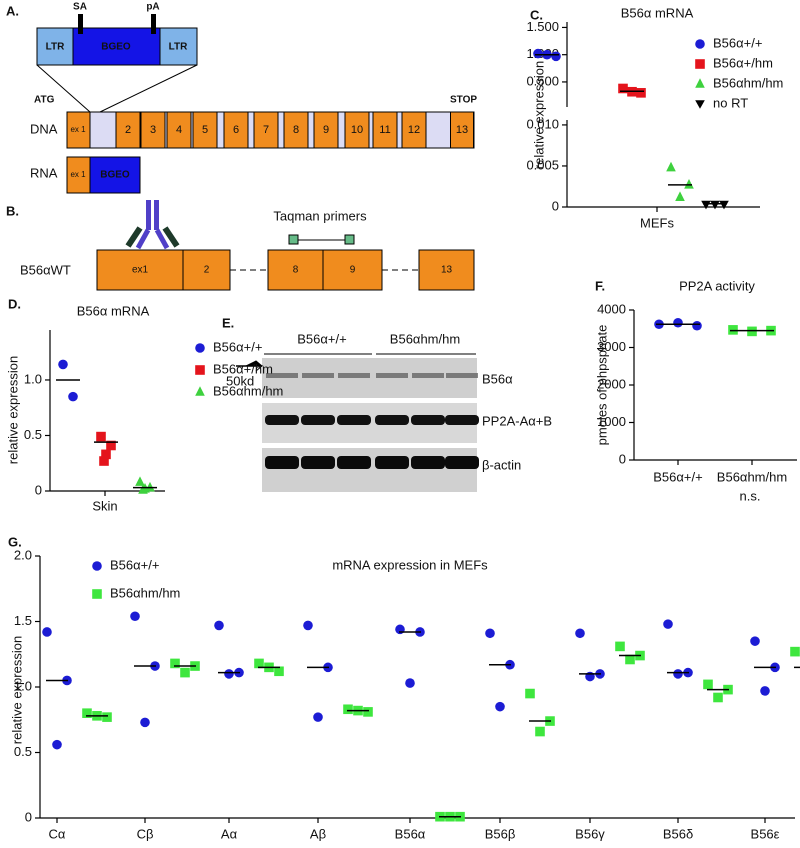 The height and width of the screenshot is (848, 800). Describe the element at coordinates (320, 215) in the screenshot. I see `primers-label: Taqman primers` at that location.